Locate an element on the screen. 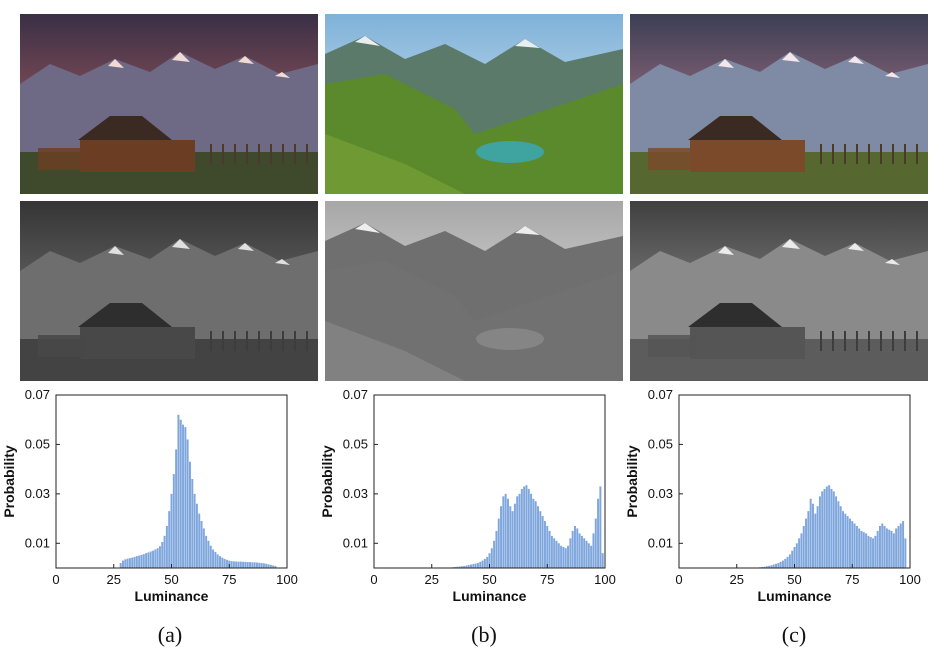 Image resolution: width=946 pixels, height=654 pixels. x-axis-label: Luminance is located at coordinates (490, 596).